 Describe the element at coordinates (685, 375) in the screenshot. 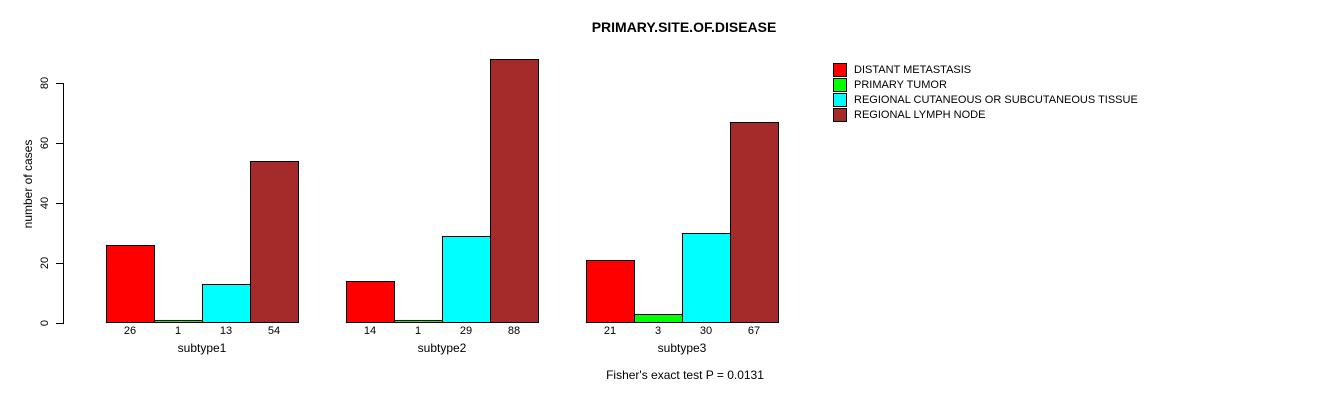

I see `annotation-fisher-test: Fisher's exact test P = 0.0131` at that location.